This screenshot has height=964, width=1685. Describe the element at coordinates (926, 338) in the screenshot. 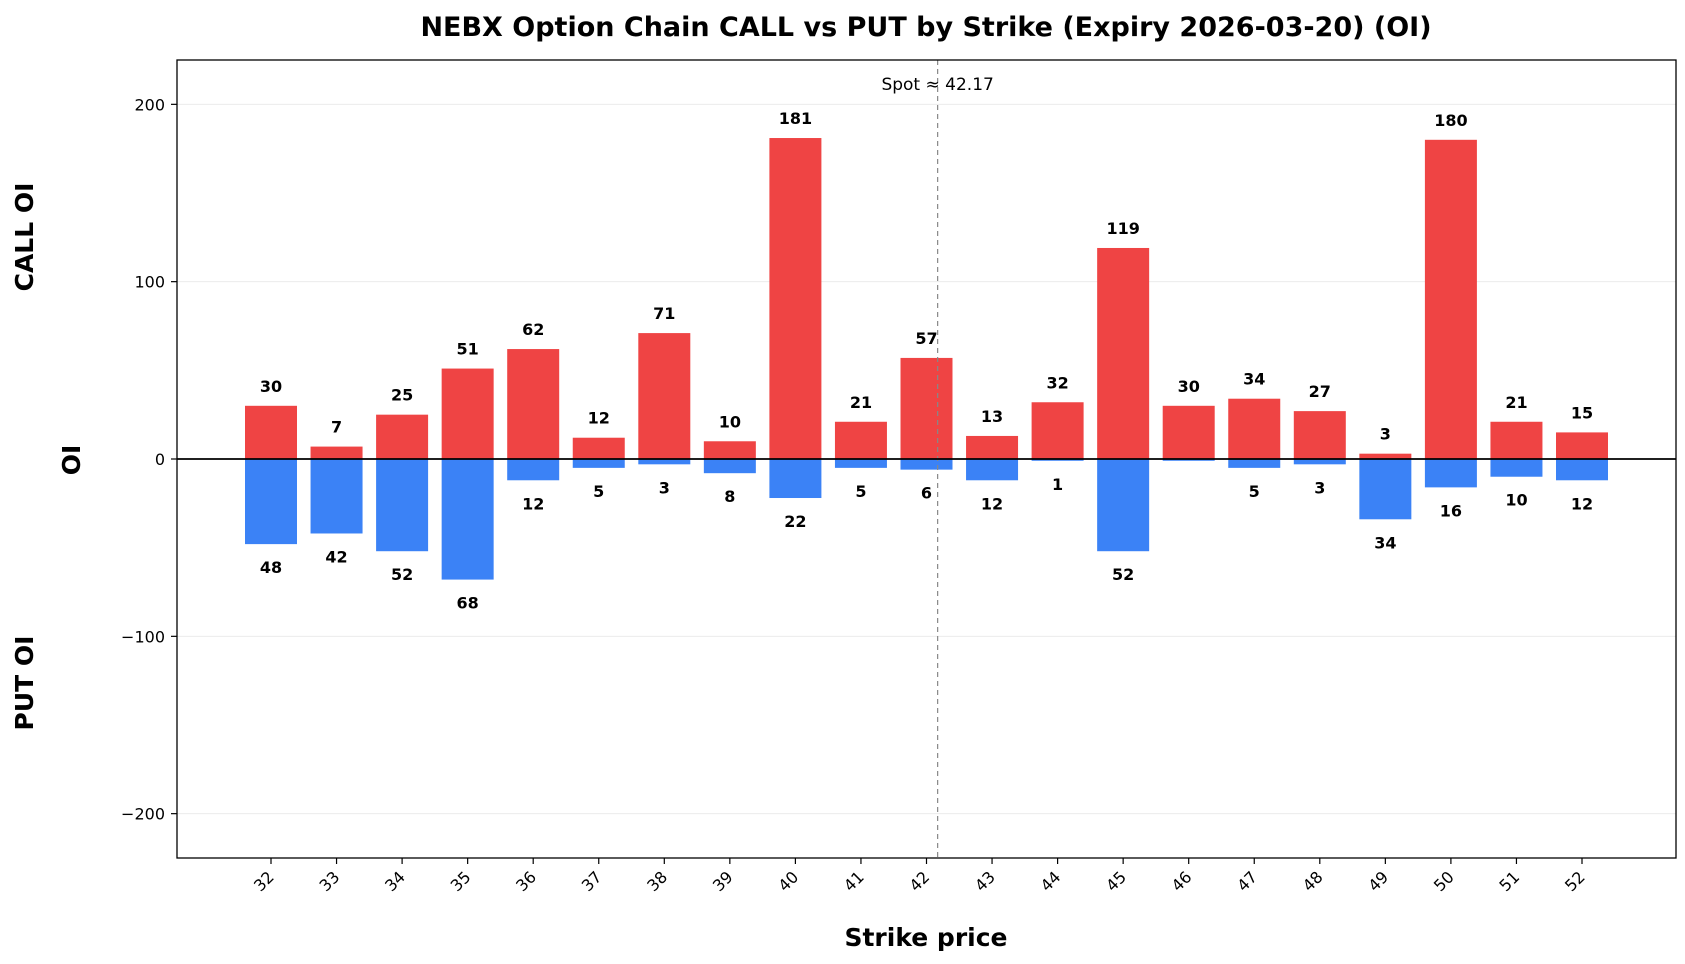

I see `call-value-label: 57` at that location.